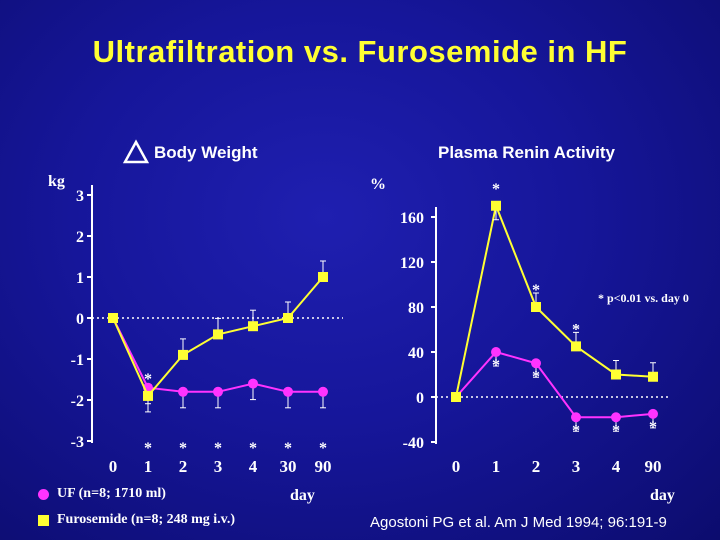 The width and height of the screenshot is (720, 540). I want to click on chart-2-series-square-line, so click(554, 300).